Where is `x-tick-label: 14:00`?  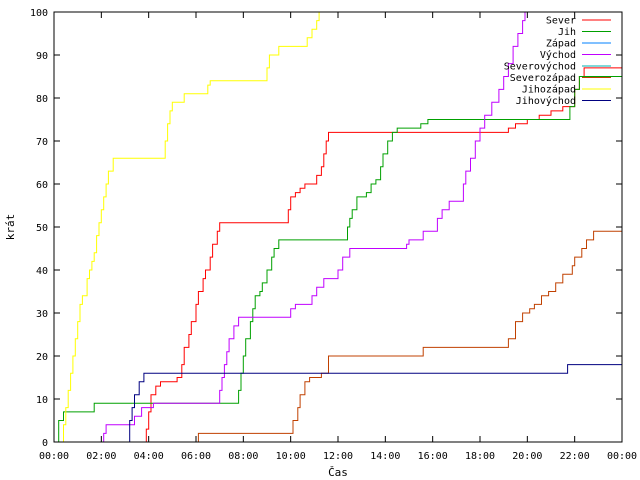
x-tick-label: 14:00 is located at coordinates (385, 456).